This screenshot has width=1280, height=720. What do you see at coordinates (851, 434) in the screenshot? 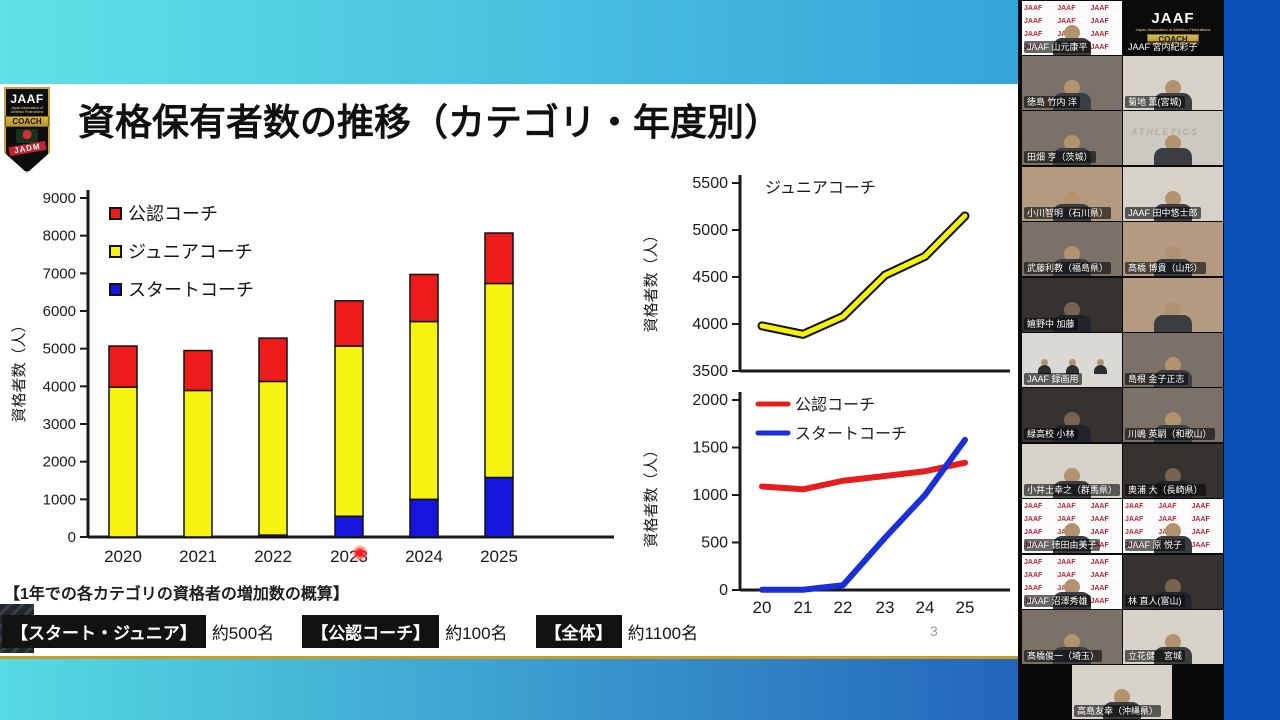
I see `legend-label: スタートコーチ` at bounding box center [851, 434].